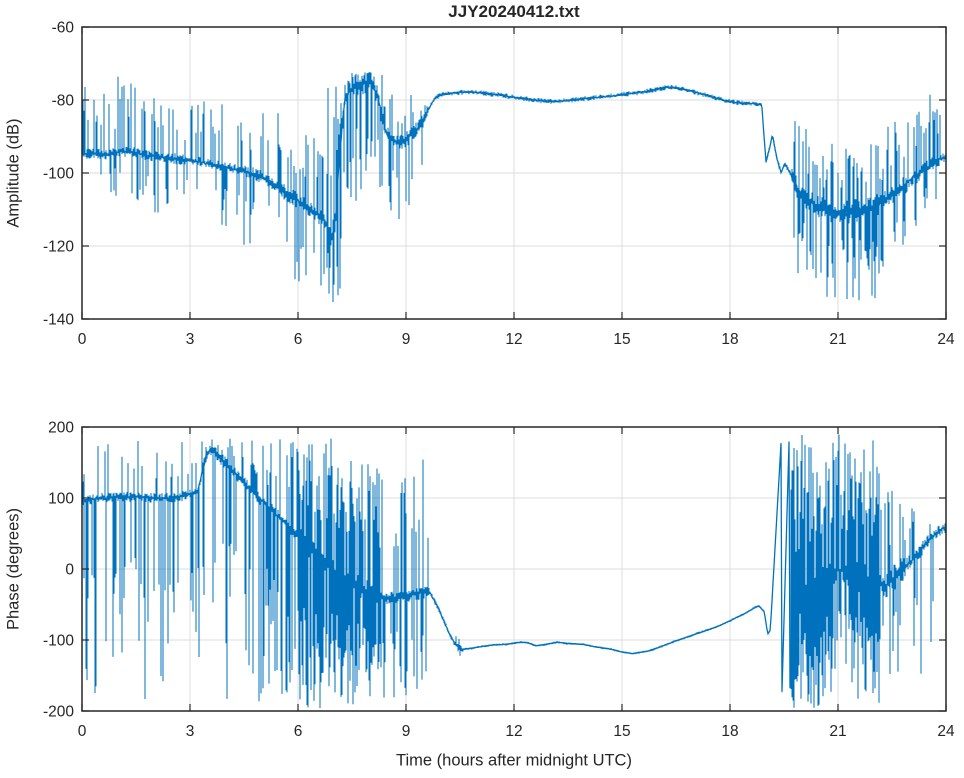 This screenshot has height=778, width=964. What do you see at coordinates (63, 101) in the screenshot?
I see `y-tick-label: -80` at bounding box center [63, 101].